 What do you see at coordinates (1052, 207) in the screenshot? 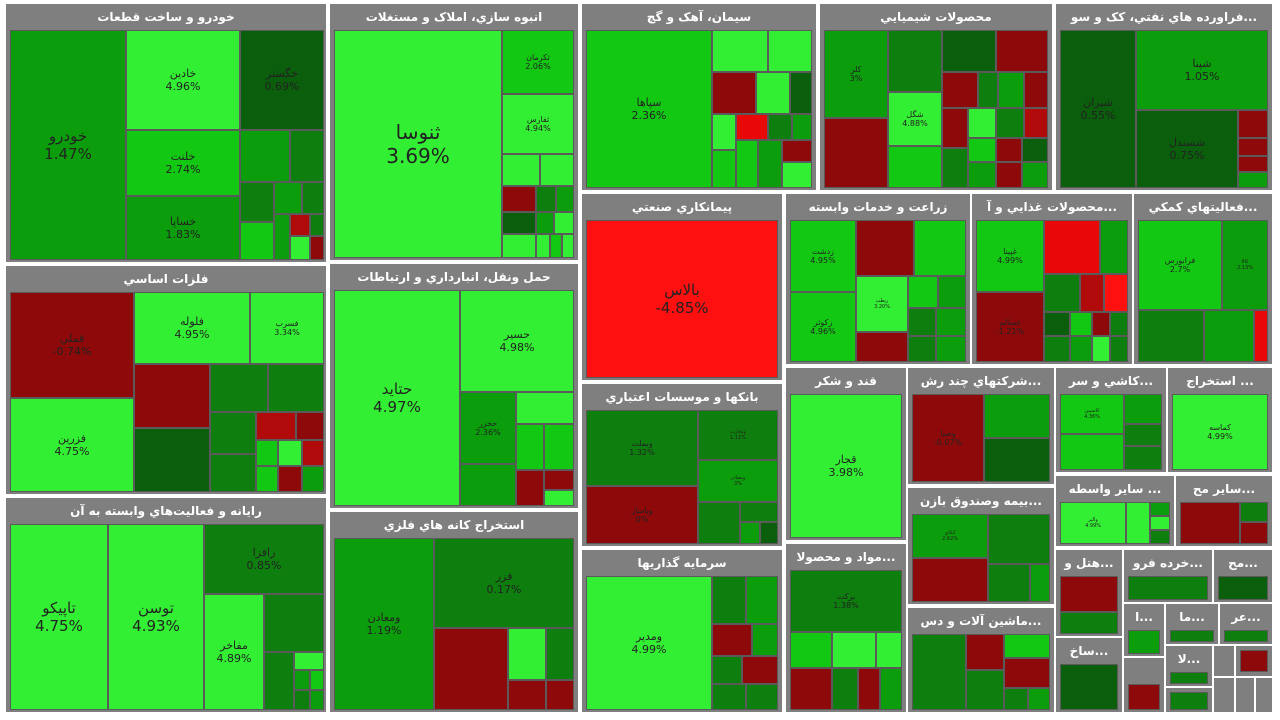
I see `sector-title: ...محصولات غذايي و آ` at bounding box center [1052, 207].